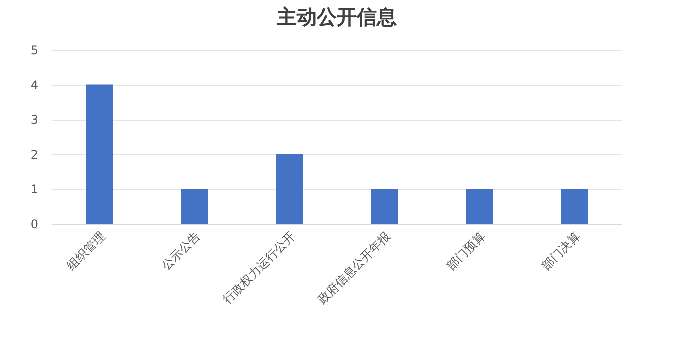 The height and width of the screenshot is (339, 680). What do you see at coordinates (34, 225) in the screenshot?
I see `y-tick-label: 0` at bounding box center [34, 225].